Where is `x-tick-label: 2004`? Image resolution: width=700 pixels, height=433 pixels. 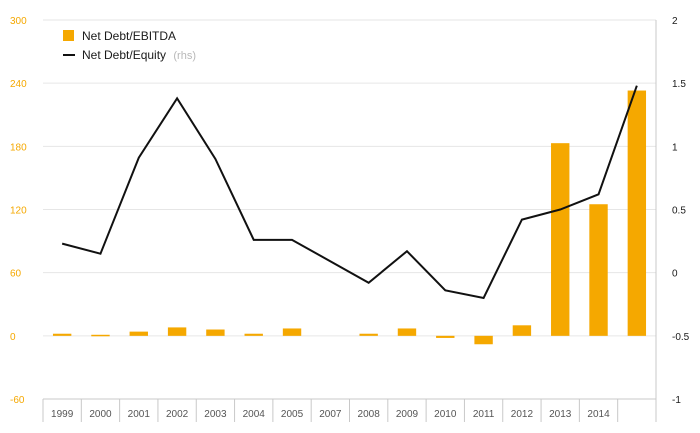 x-tick-label: 2004 is located at coordinates (254, 414).